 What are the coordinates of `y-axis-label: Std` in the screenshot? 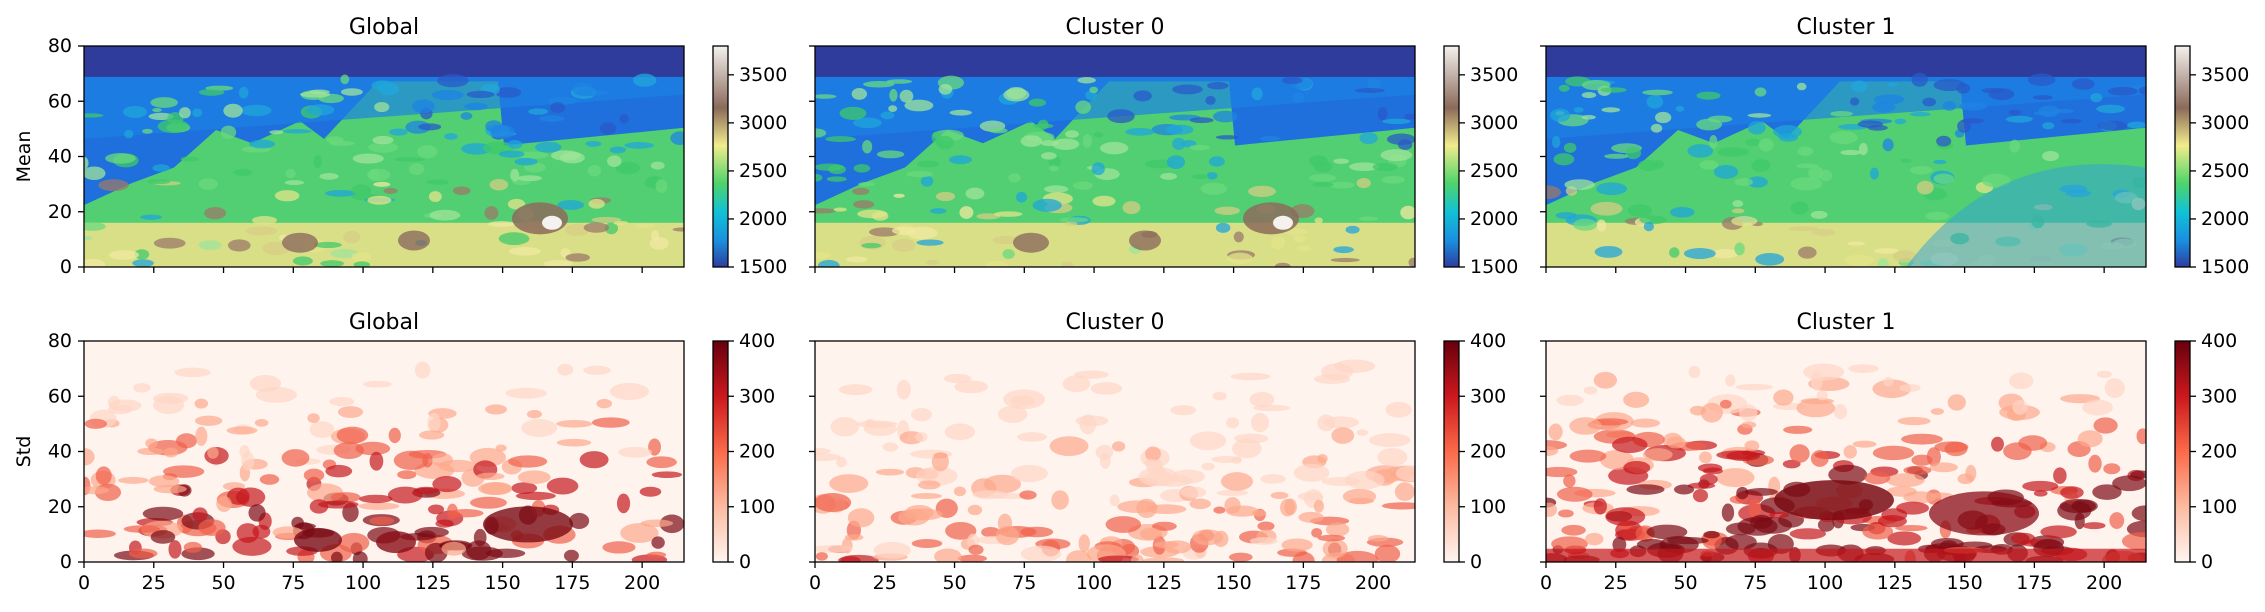 It's located at (24, 452).